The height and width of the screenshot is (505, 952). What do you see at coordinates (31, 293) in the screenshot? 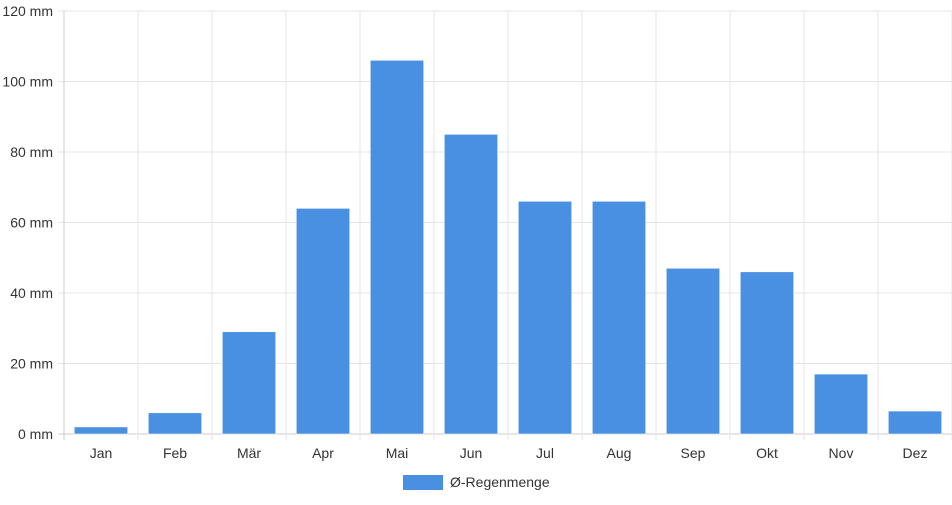
I see `y-tick-label: 40 mm` at bounding box center [31, 293].